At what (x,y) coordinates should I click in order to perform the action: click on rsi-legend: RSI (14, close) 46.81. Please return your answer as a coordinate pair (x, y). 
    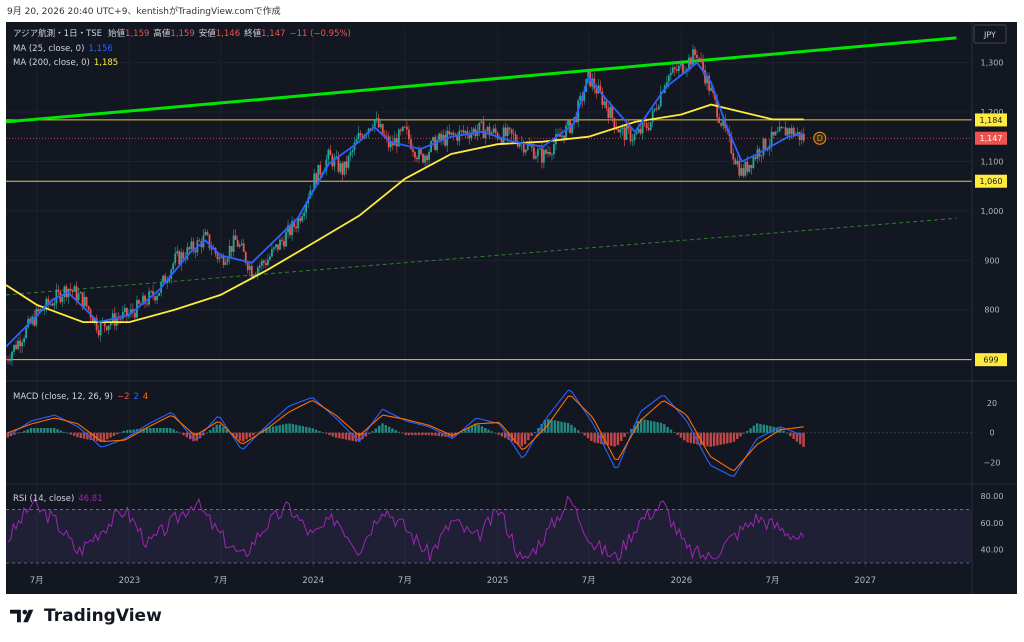
    Looking at the image, I should click on (58, 499).